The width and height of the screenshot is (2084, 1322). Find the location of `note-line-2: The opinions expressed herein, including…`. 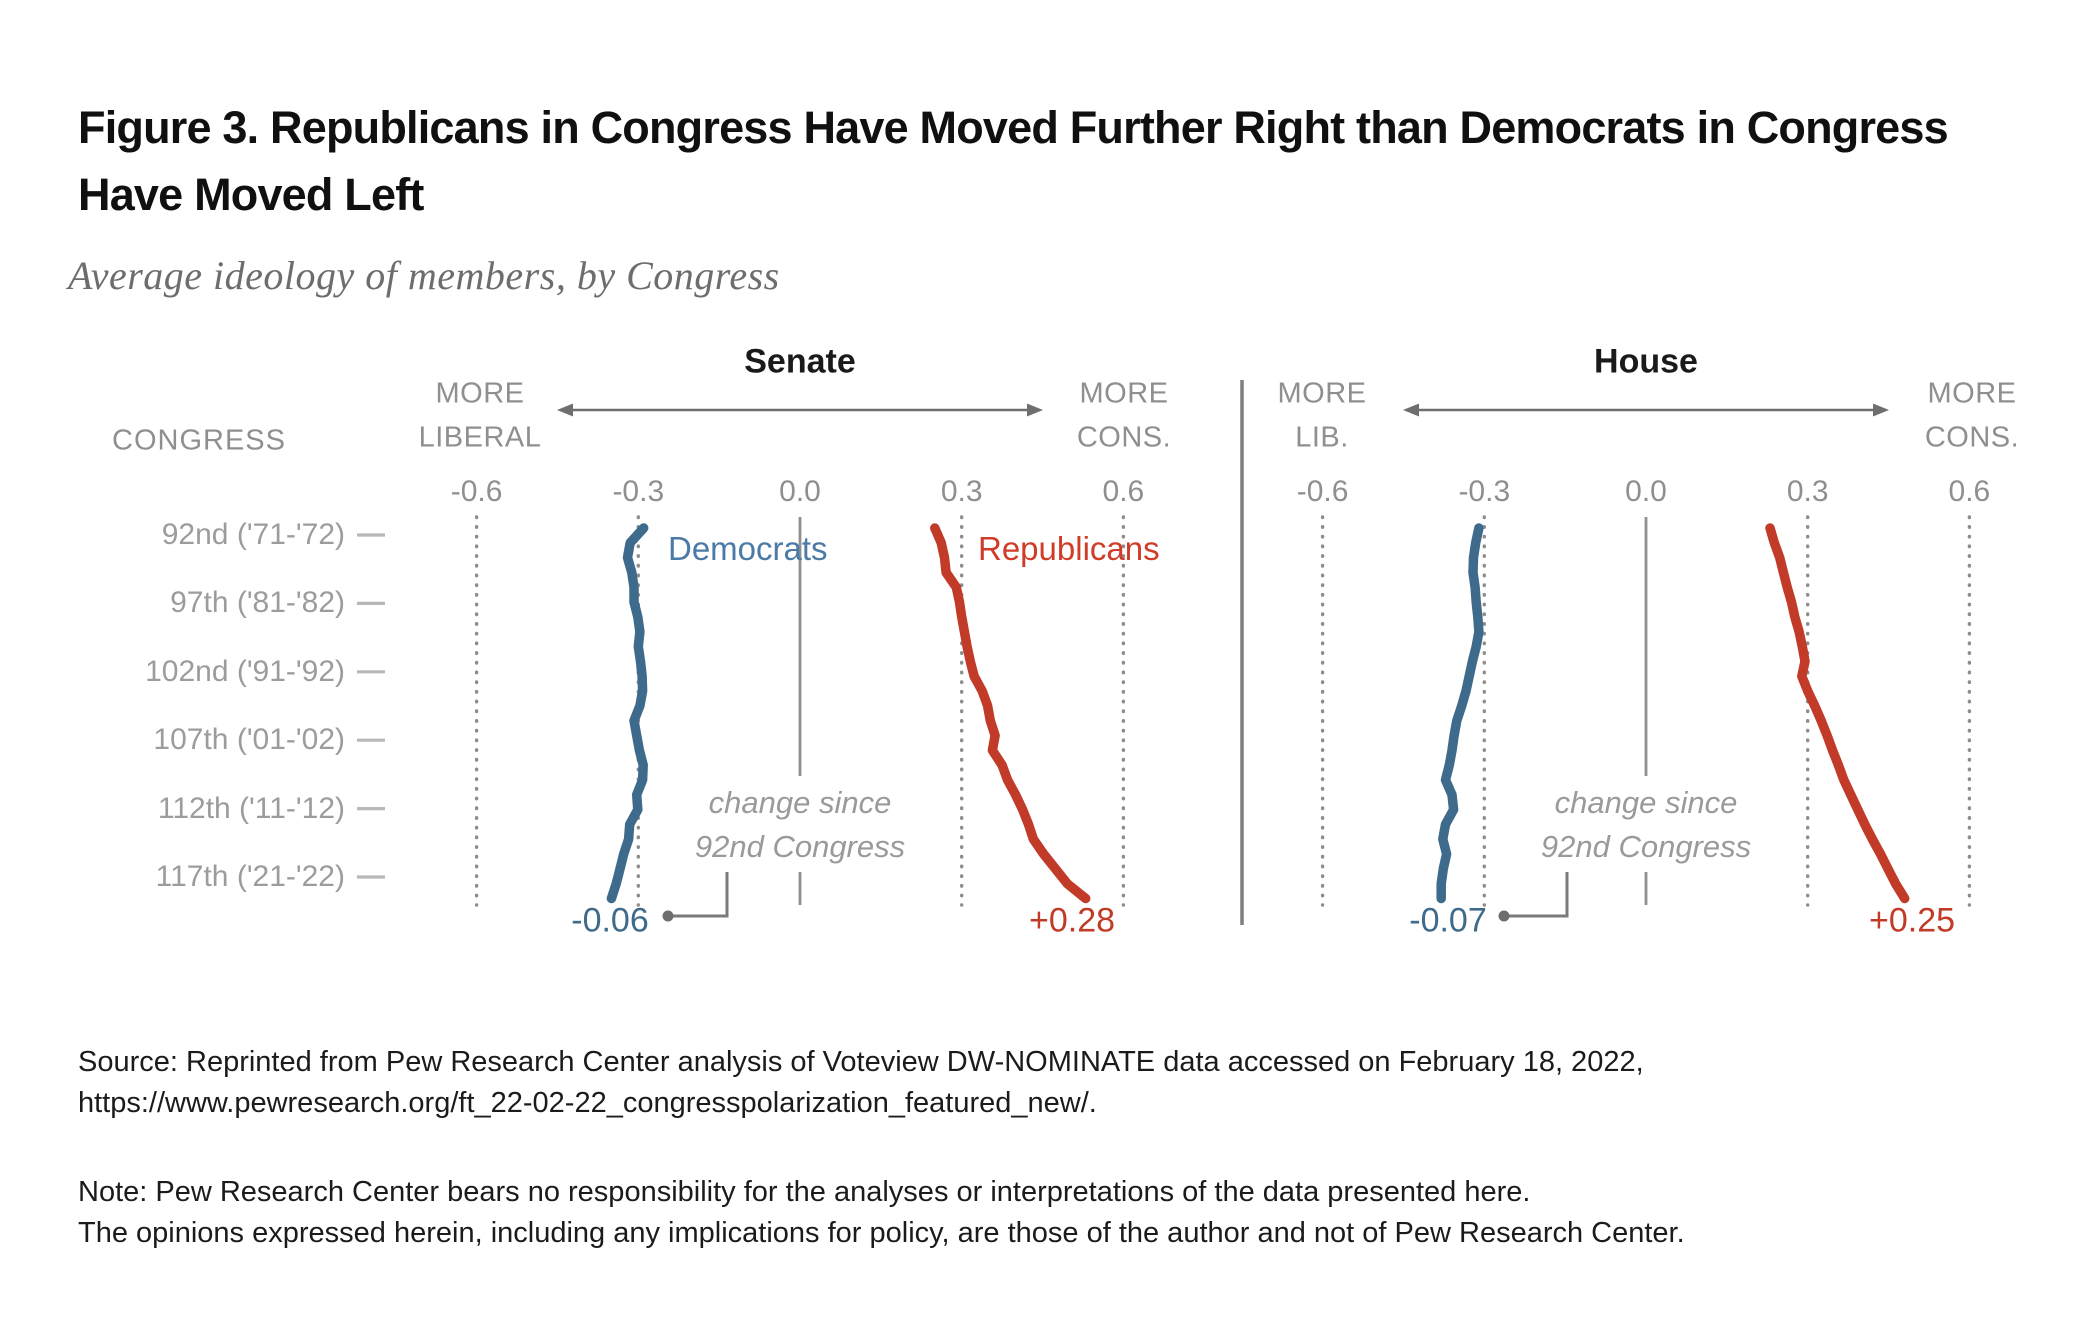

note-line-2: The opinions expressed herein, including… is located at coordinates (881, 1233).